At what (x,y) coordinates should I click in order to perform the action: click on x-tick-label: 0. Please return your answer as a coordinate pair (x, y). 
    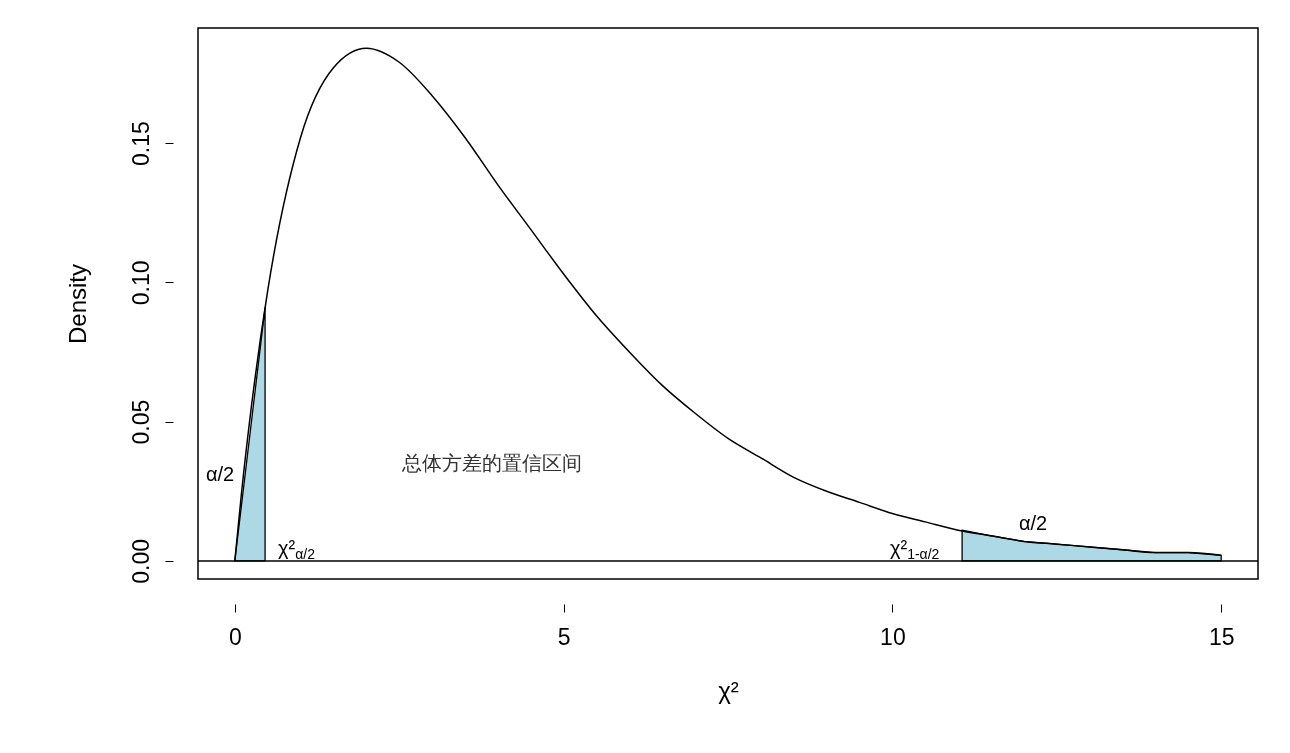
    Looking at the image, I should click on (235, 636).